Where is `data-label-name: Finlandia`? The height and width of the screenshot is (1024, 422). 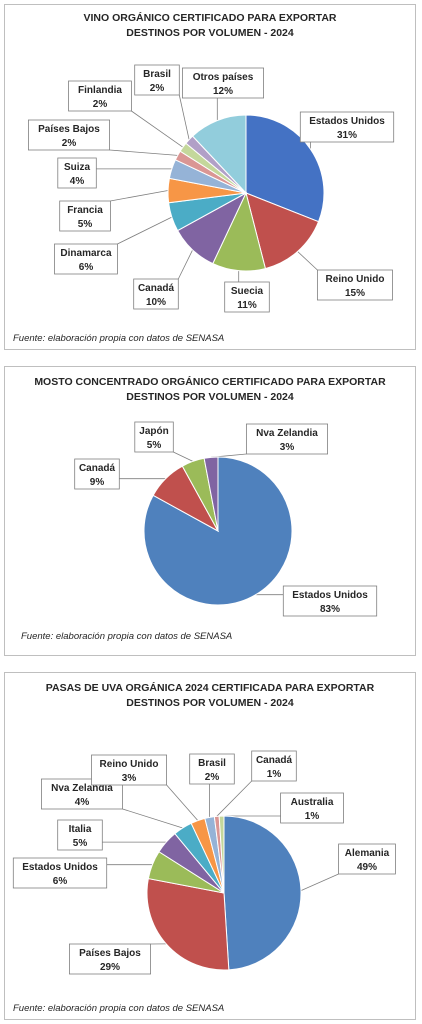
data-label-name: Finlandia is located at coordinates (100, 90).